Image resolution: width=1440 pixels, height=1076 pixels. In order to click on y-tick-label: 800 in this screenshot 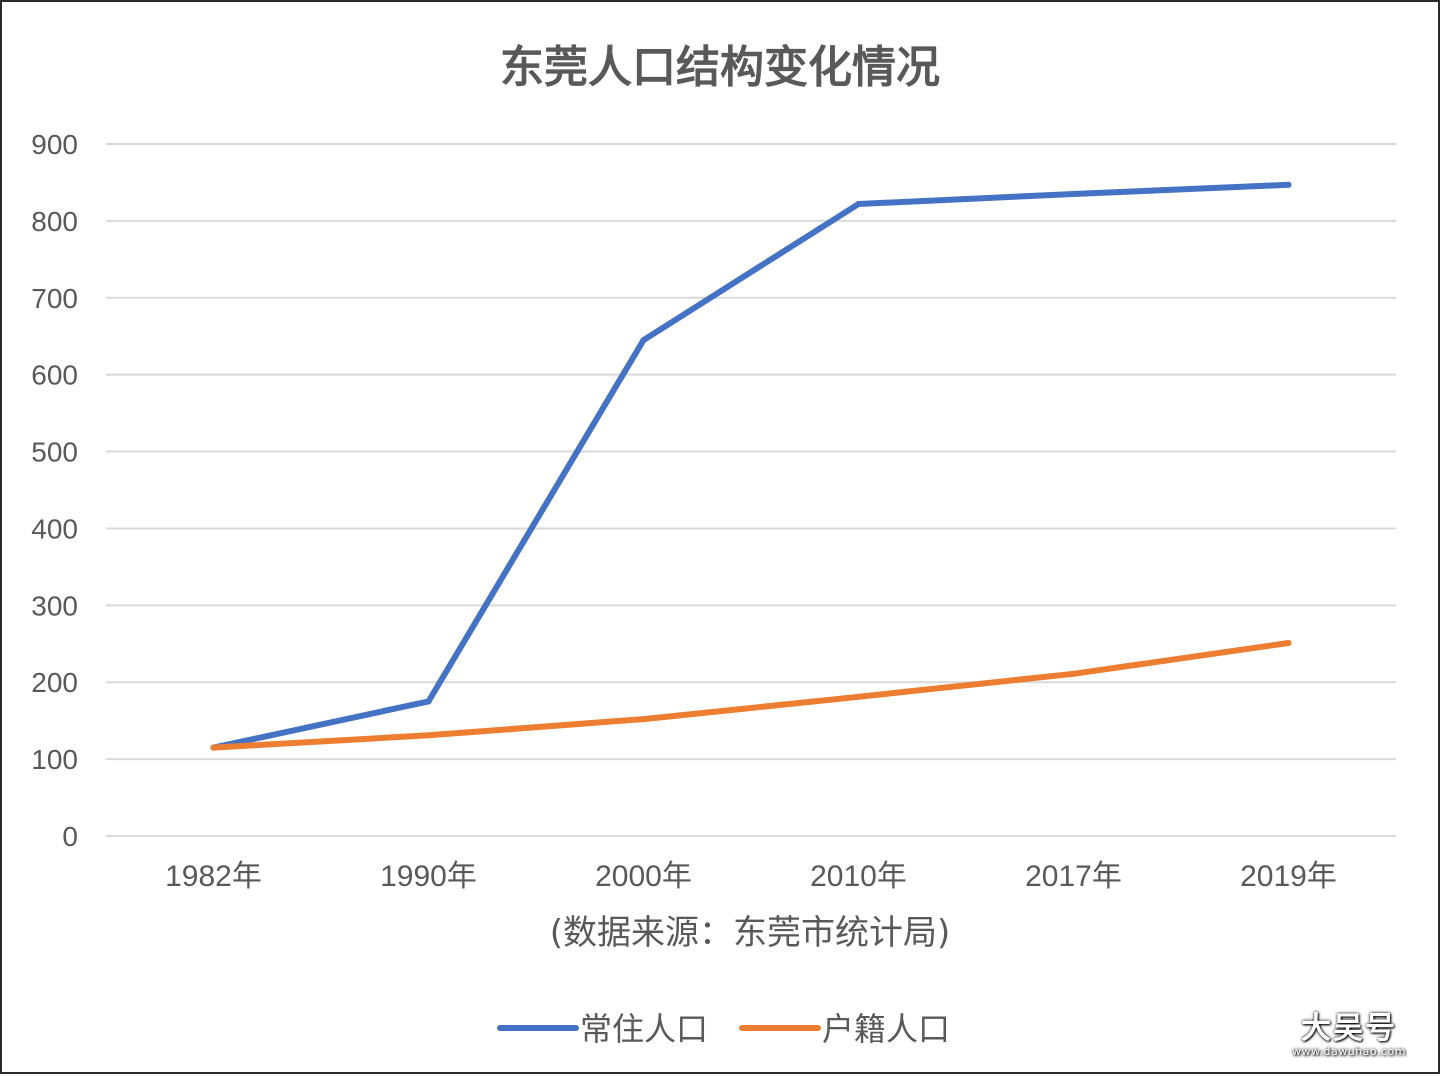, I will do `click(54, 221)`.